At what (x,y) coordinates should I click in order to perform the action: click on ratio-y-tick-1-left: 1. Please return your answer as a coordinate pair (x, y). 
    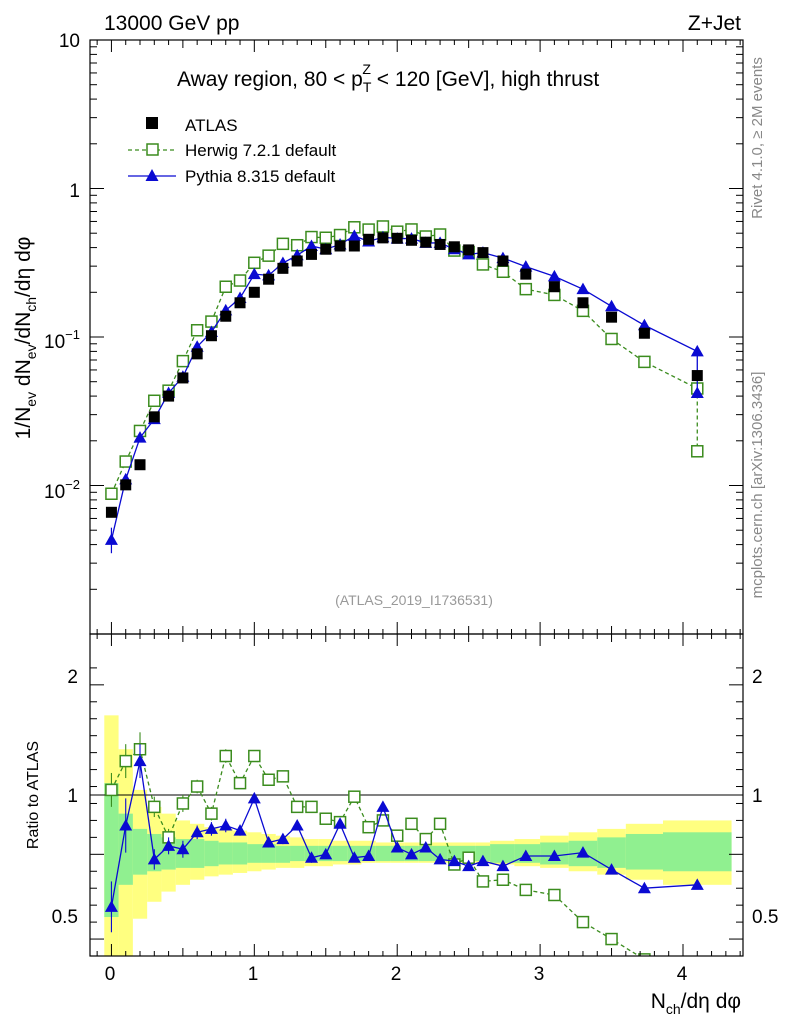
    Looking at the image, I should click on (72, 796).